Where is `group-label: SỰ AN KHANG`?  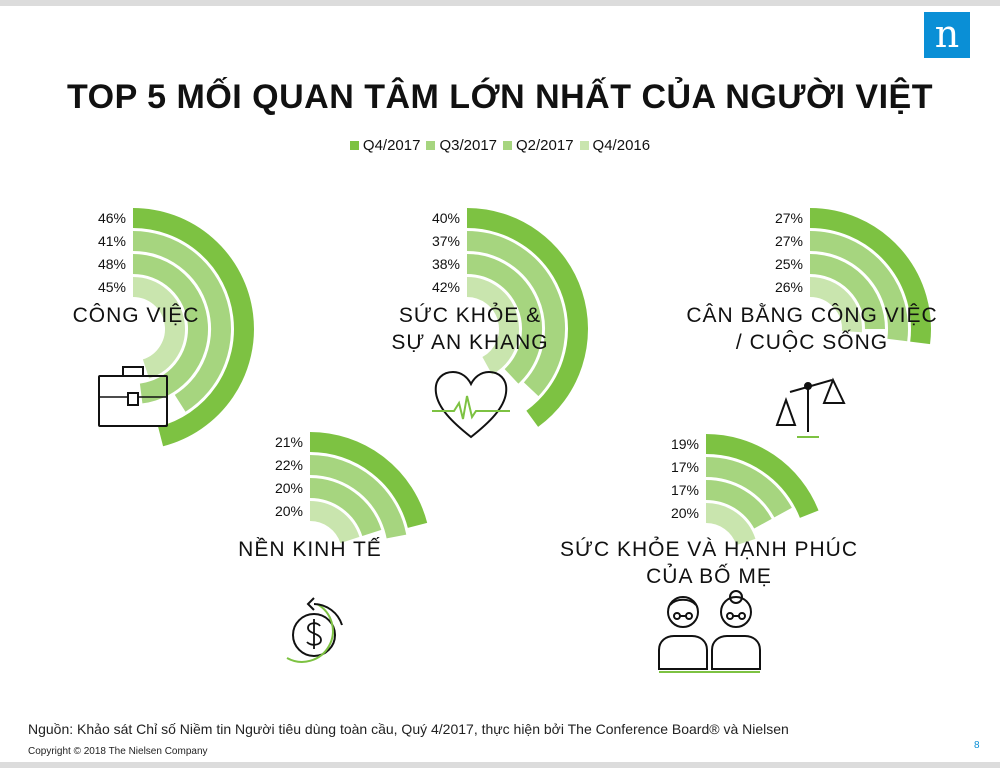 group-label: SỰ AN KHANG is located at coordinates (469, 342).